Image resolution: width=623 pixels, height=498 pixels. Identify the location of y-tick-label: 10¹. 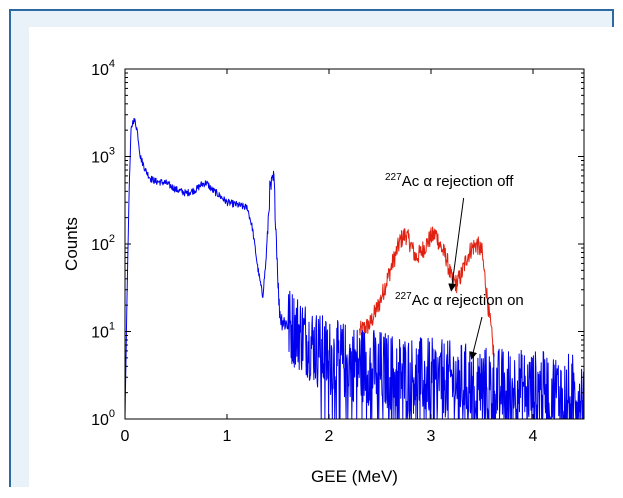
(103, 331).